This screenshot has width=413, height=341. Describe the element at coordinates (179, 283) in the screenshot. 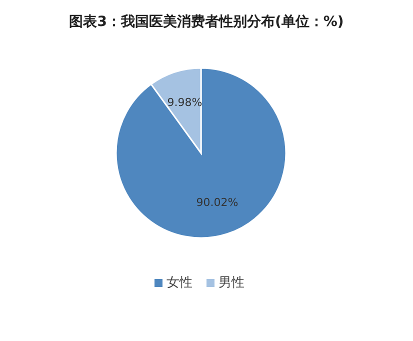

I see `legend-label: 女性` at that location.